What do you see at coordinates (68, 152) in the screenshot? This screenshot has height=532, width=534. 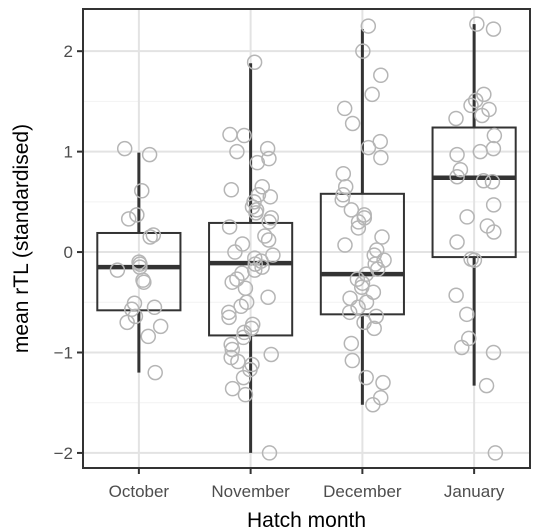 I see `y-tick-label: 1` at bounding box center [68, 152].